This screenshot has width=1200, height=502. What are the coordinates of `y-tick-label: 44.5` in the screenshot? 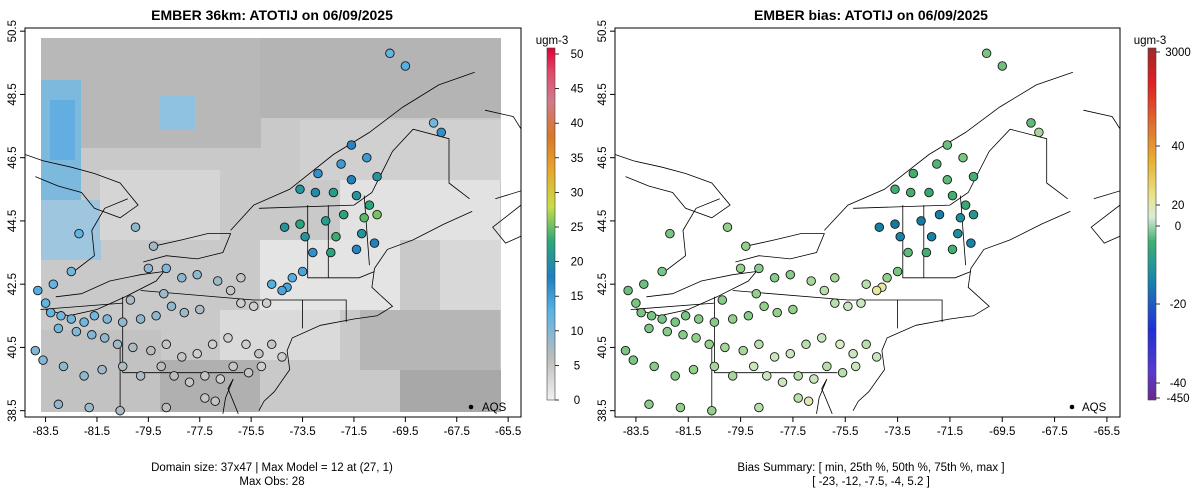 It's located at (603, 221).